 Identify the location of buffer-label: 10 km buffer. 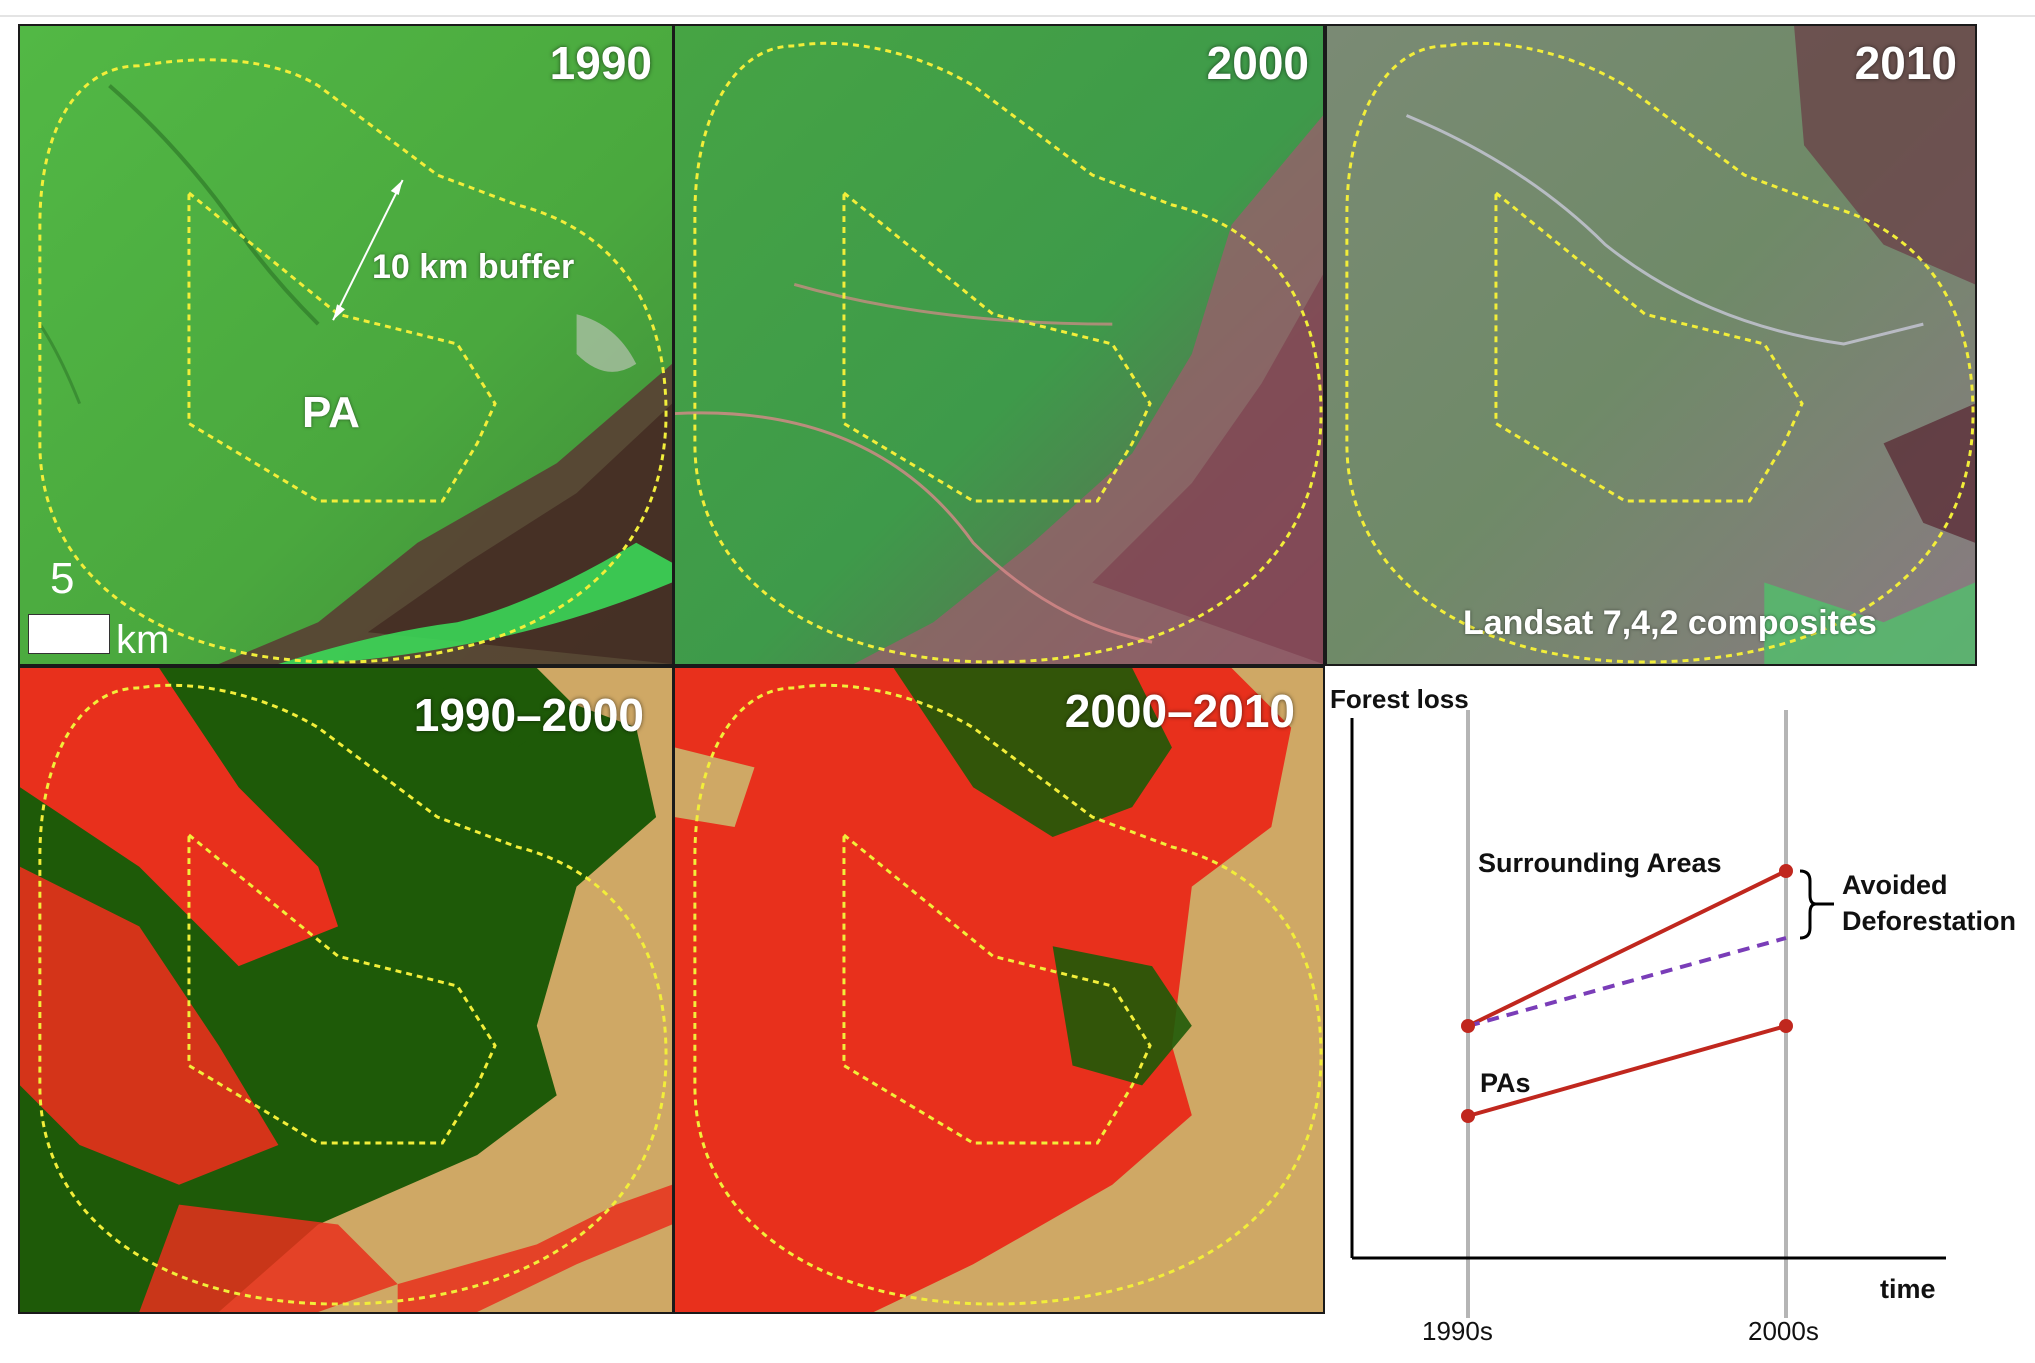
(473, 267).